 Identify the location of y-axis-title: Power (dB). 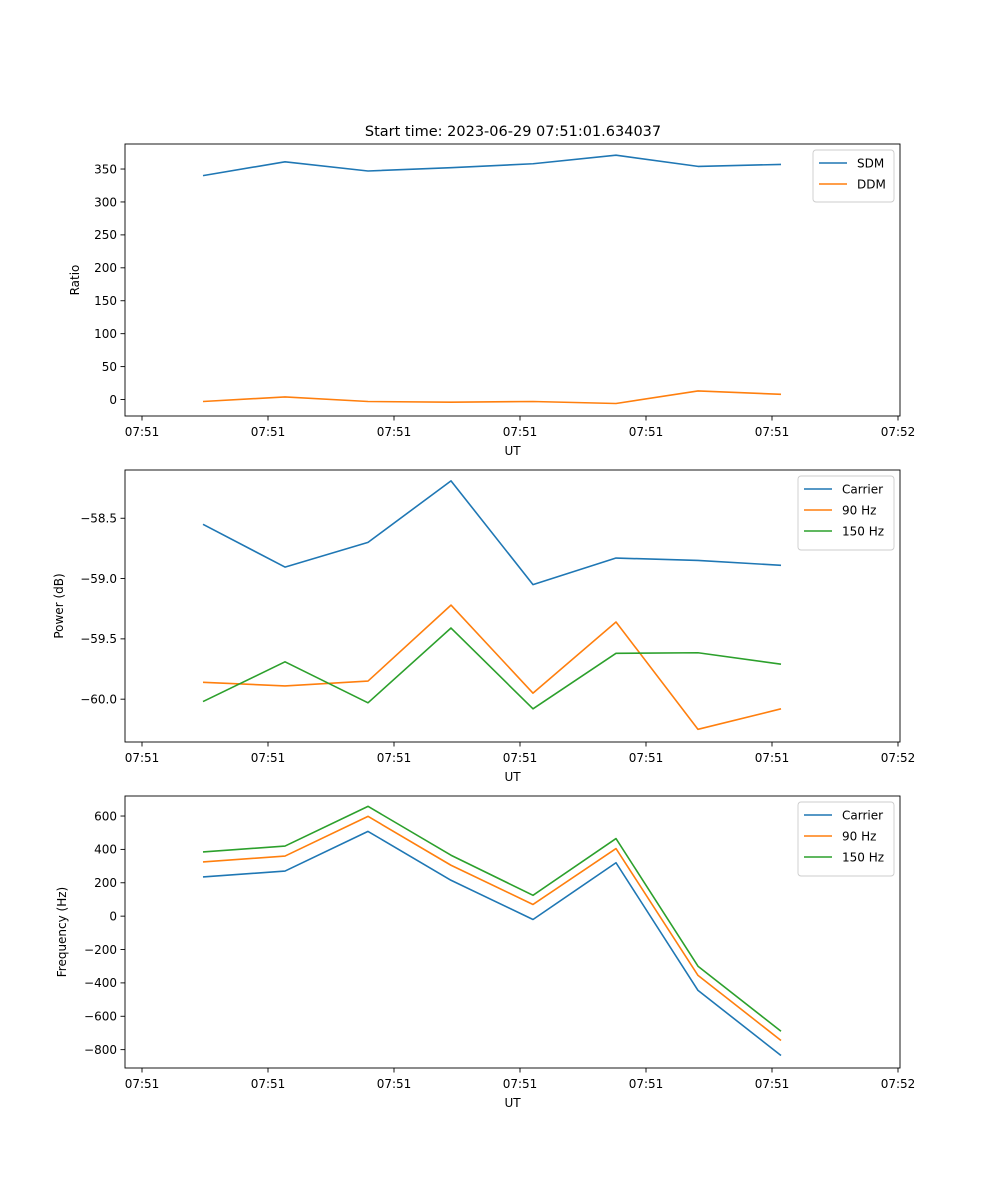
(59, 605).